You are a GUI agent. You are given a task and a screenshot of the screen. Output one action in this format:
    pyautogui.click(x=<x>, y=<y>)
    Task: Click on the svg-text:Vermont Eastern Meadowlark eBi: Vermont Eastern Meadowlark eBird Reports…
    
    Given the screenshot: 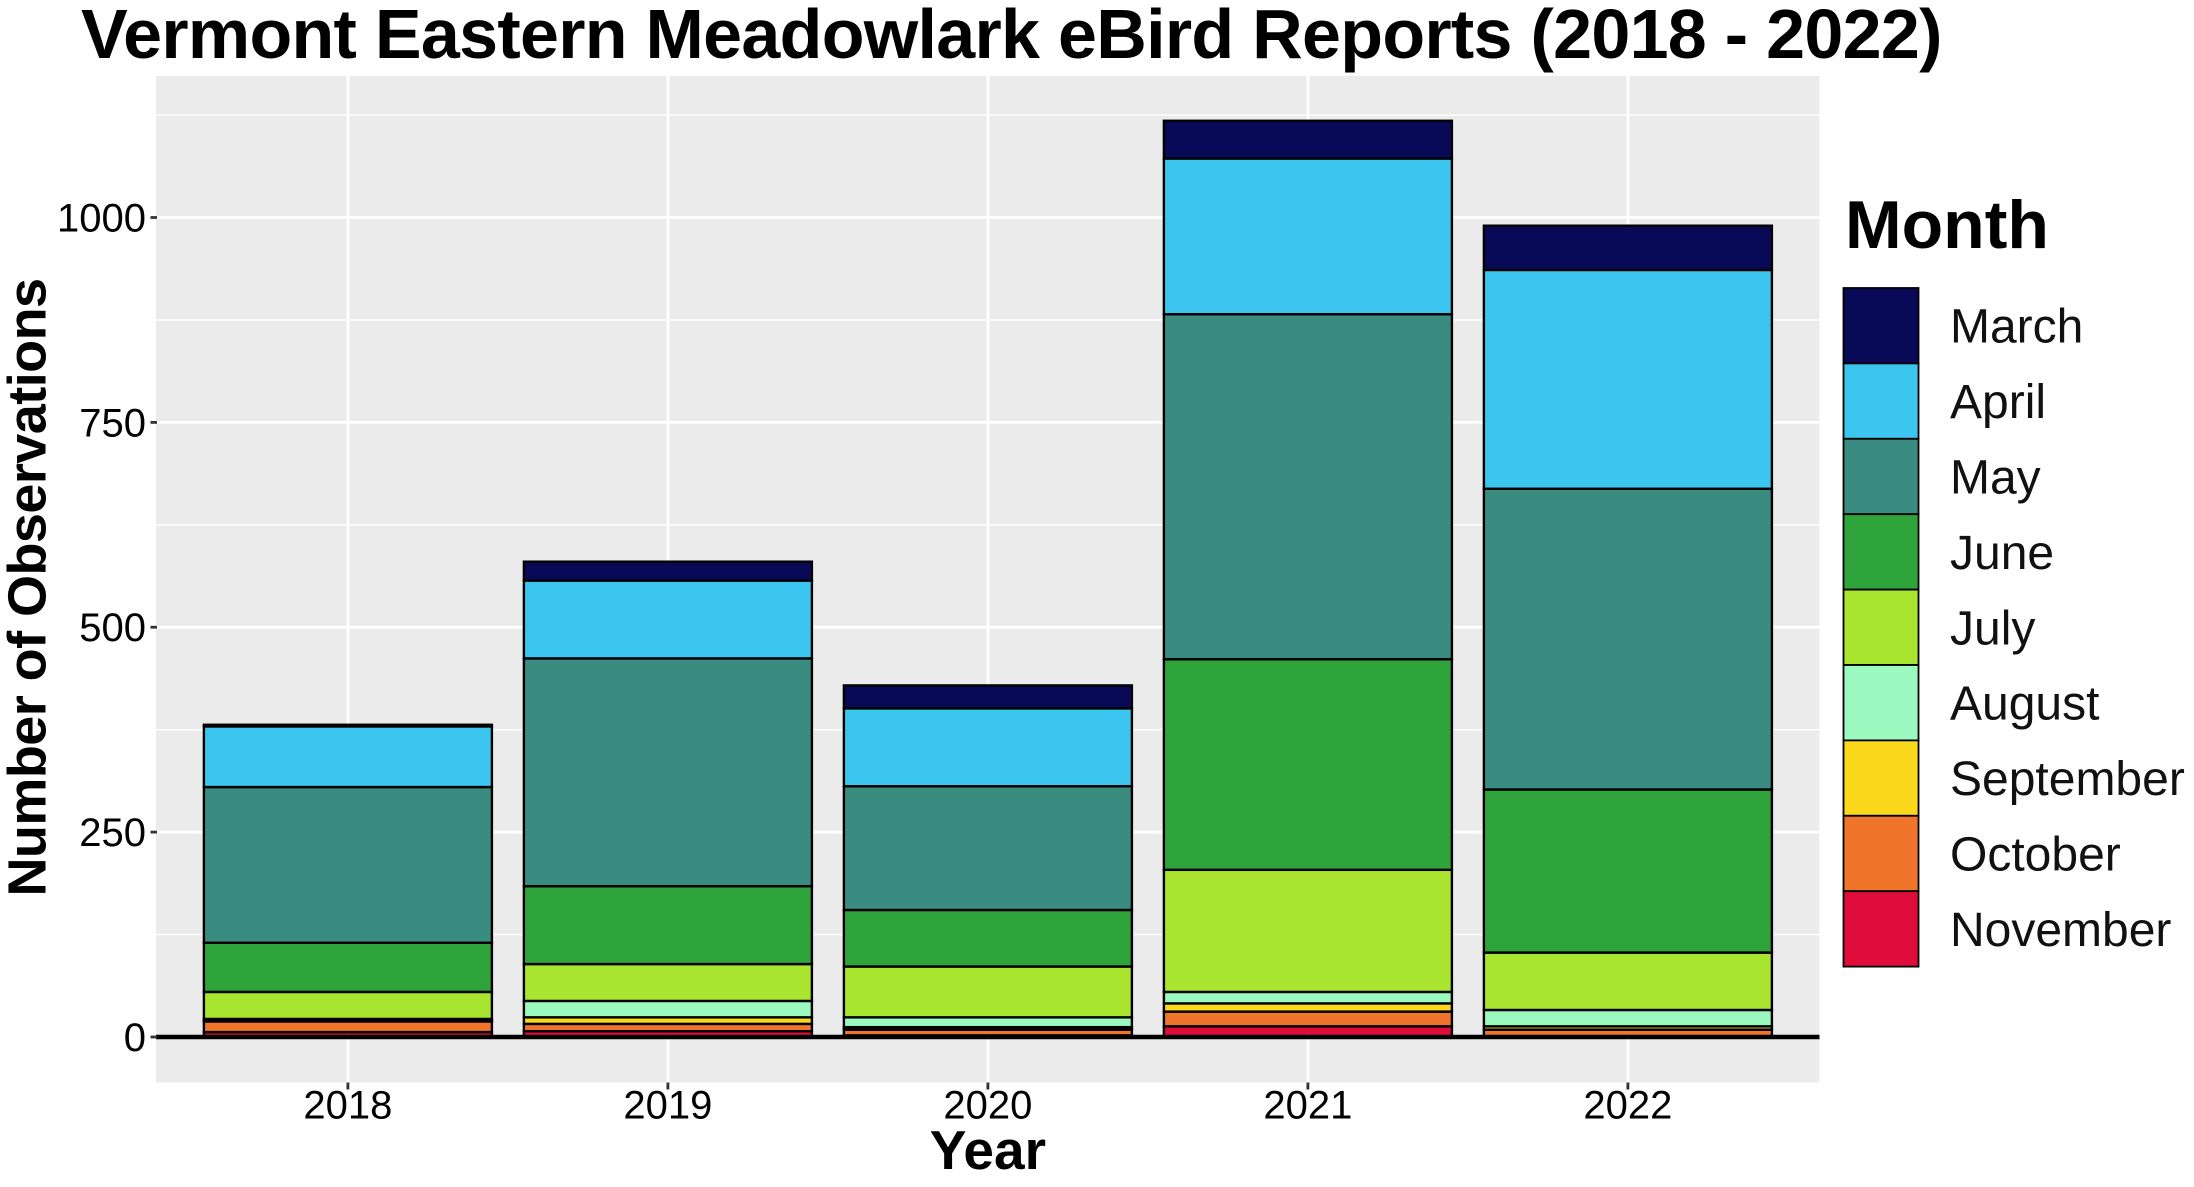 What is the action you would take?
    pyautogui.click(x=1011, y=36)
    